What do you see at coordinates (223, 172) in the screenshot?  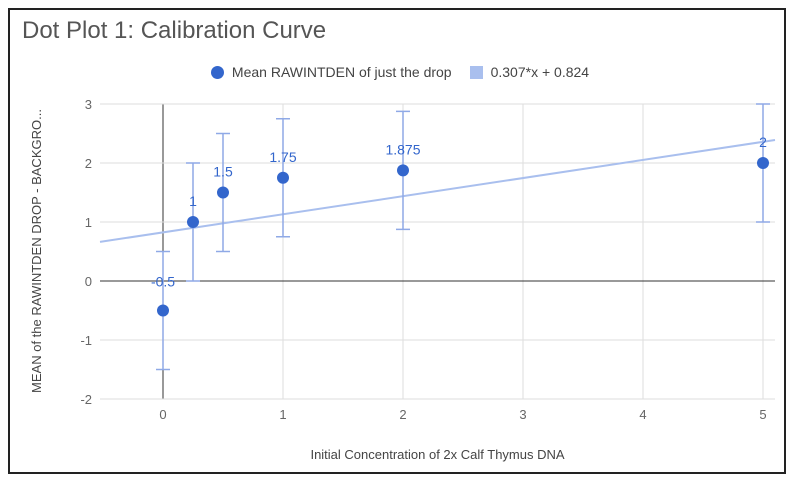 I see `data-label: 1.5` at bounding box center [223, 172].